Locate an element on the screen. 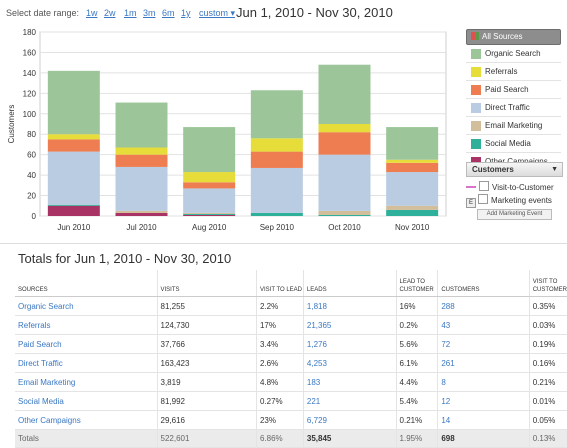  metric-select: Customers ▼ is located at coordinates (514, 169).